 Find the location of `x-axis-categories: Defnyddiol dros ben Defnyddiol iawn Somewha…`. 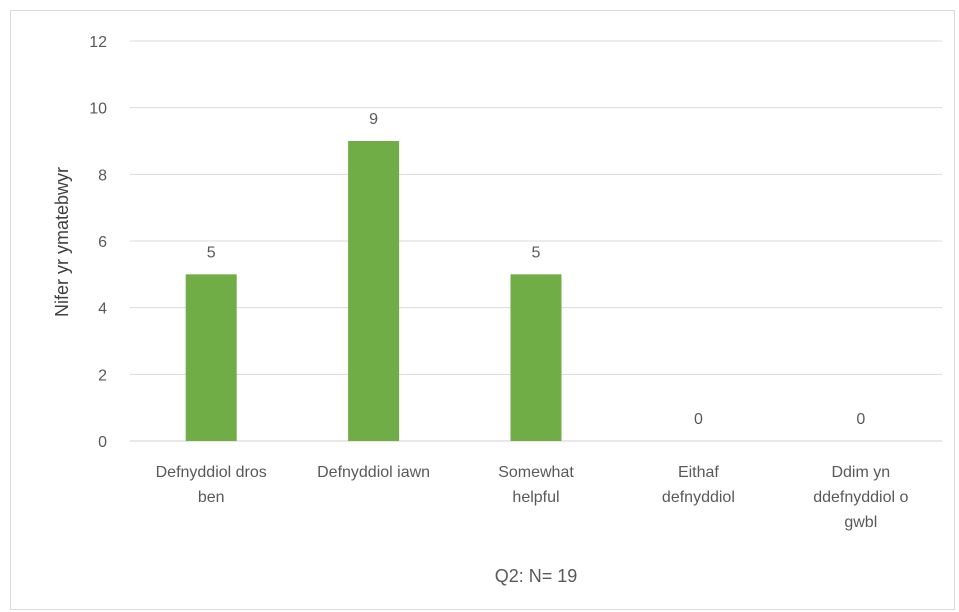

x-axis-categories: Defnyddiol dros ben Defnyddiol iawn Somewha… is located at coordinates (532, 497).